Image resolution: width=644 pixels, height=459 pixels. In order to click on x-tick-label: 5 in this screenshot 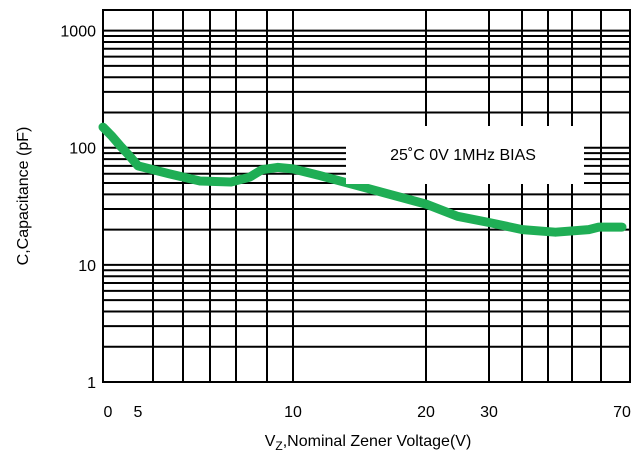, I will do `click(138, 412)`.